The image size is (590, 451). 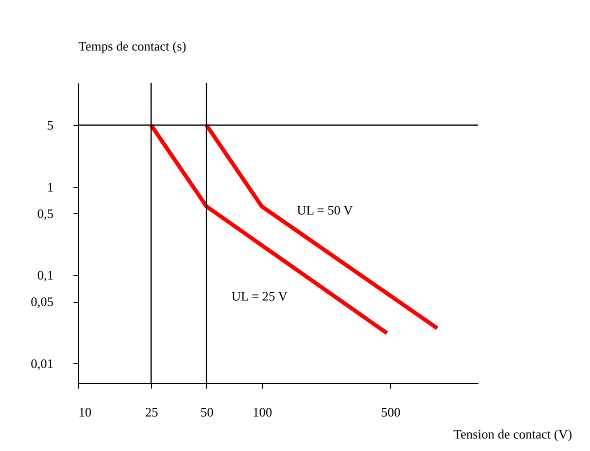 What do you see at coordinates (42, 363) in the screenshot?
I see `y-tick-label: 0,01` at bounding box center [42, 363].